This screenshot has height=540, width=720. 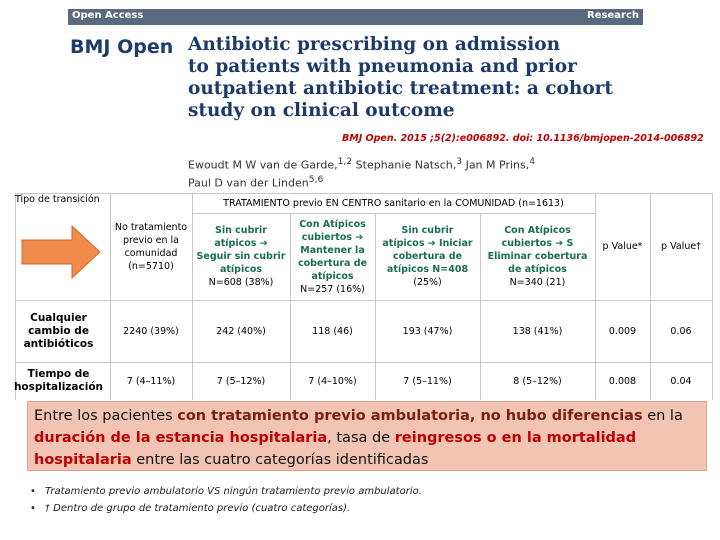 I want to click on header-line: (n=5710), so click(x=151, y=266).